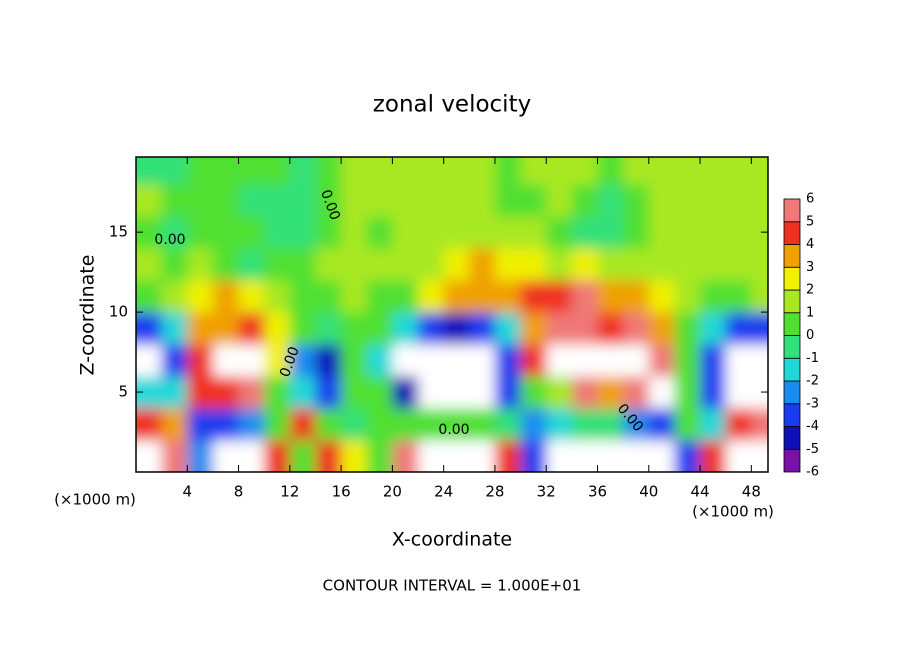 The image size is (904, 658). What do you see at coordinates (123, 392) in the screenshot?
I see `y-tick-label: 5` at bounding box center [123, 392].